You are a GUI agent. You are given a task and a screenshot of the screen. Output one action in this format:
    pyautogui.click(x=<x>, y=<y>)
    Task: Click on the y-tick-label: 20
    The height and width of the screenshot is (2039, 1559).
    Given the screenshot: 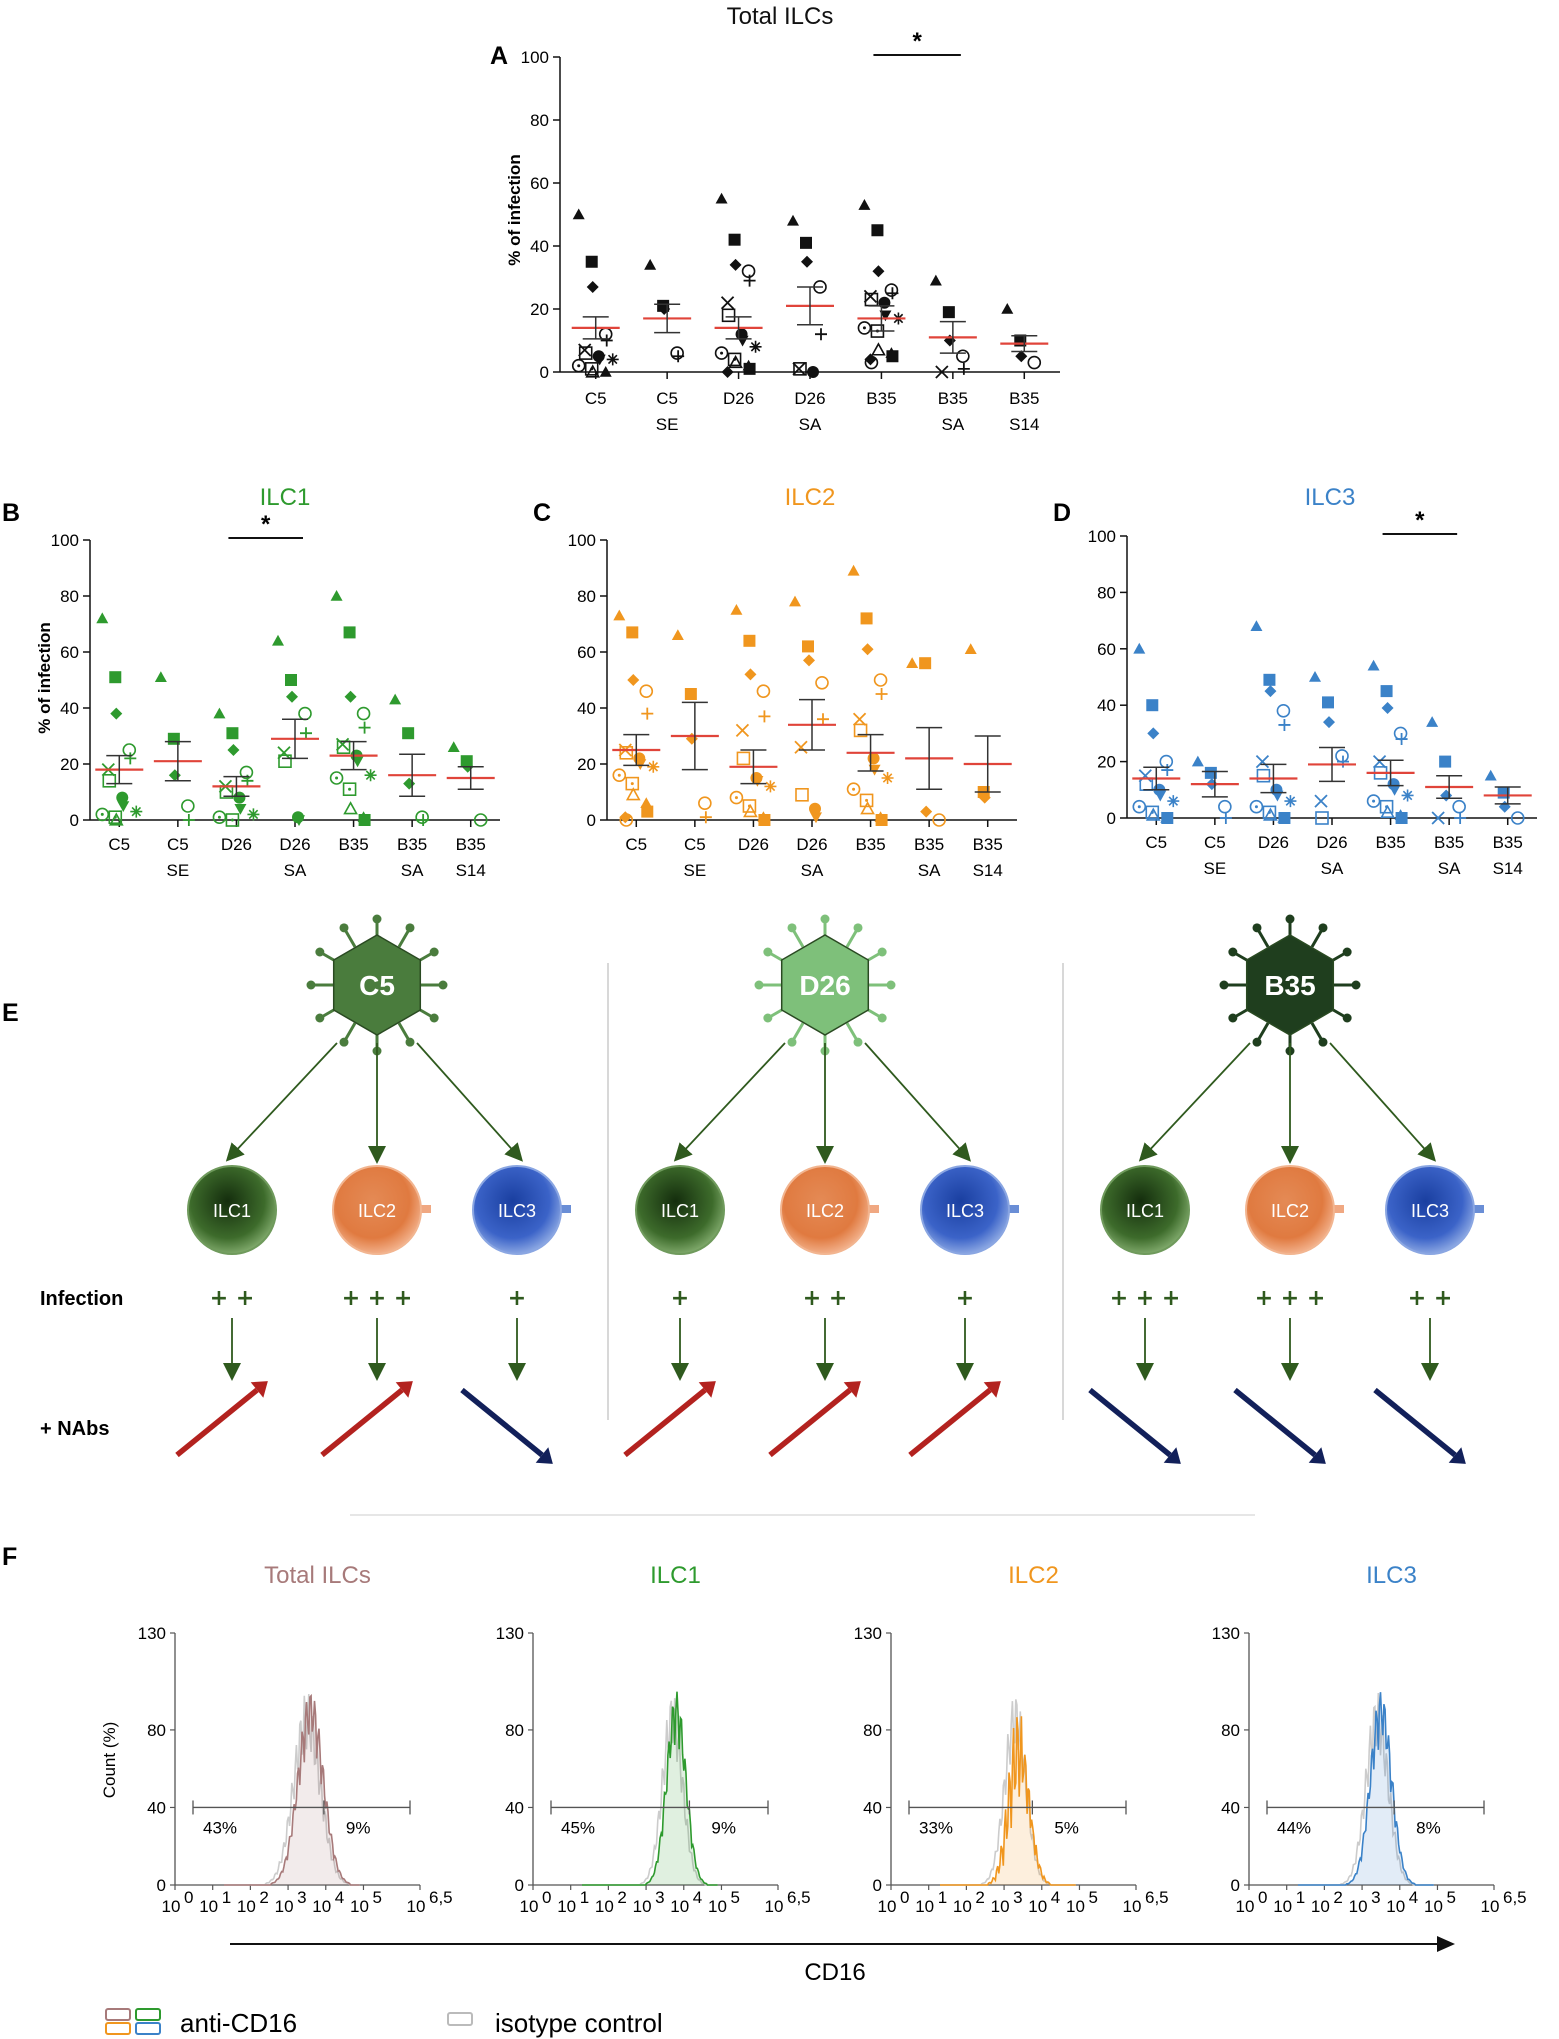 What is the action you would take?
    pyautogui.click(x=69, y=764)
    